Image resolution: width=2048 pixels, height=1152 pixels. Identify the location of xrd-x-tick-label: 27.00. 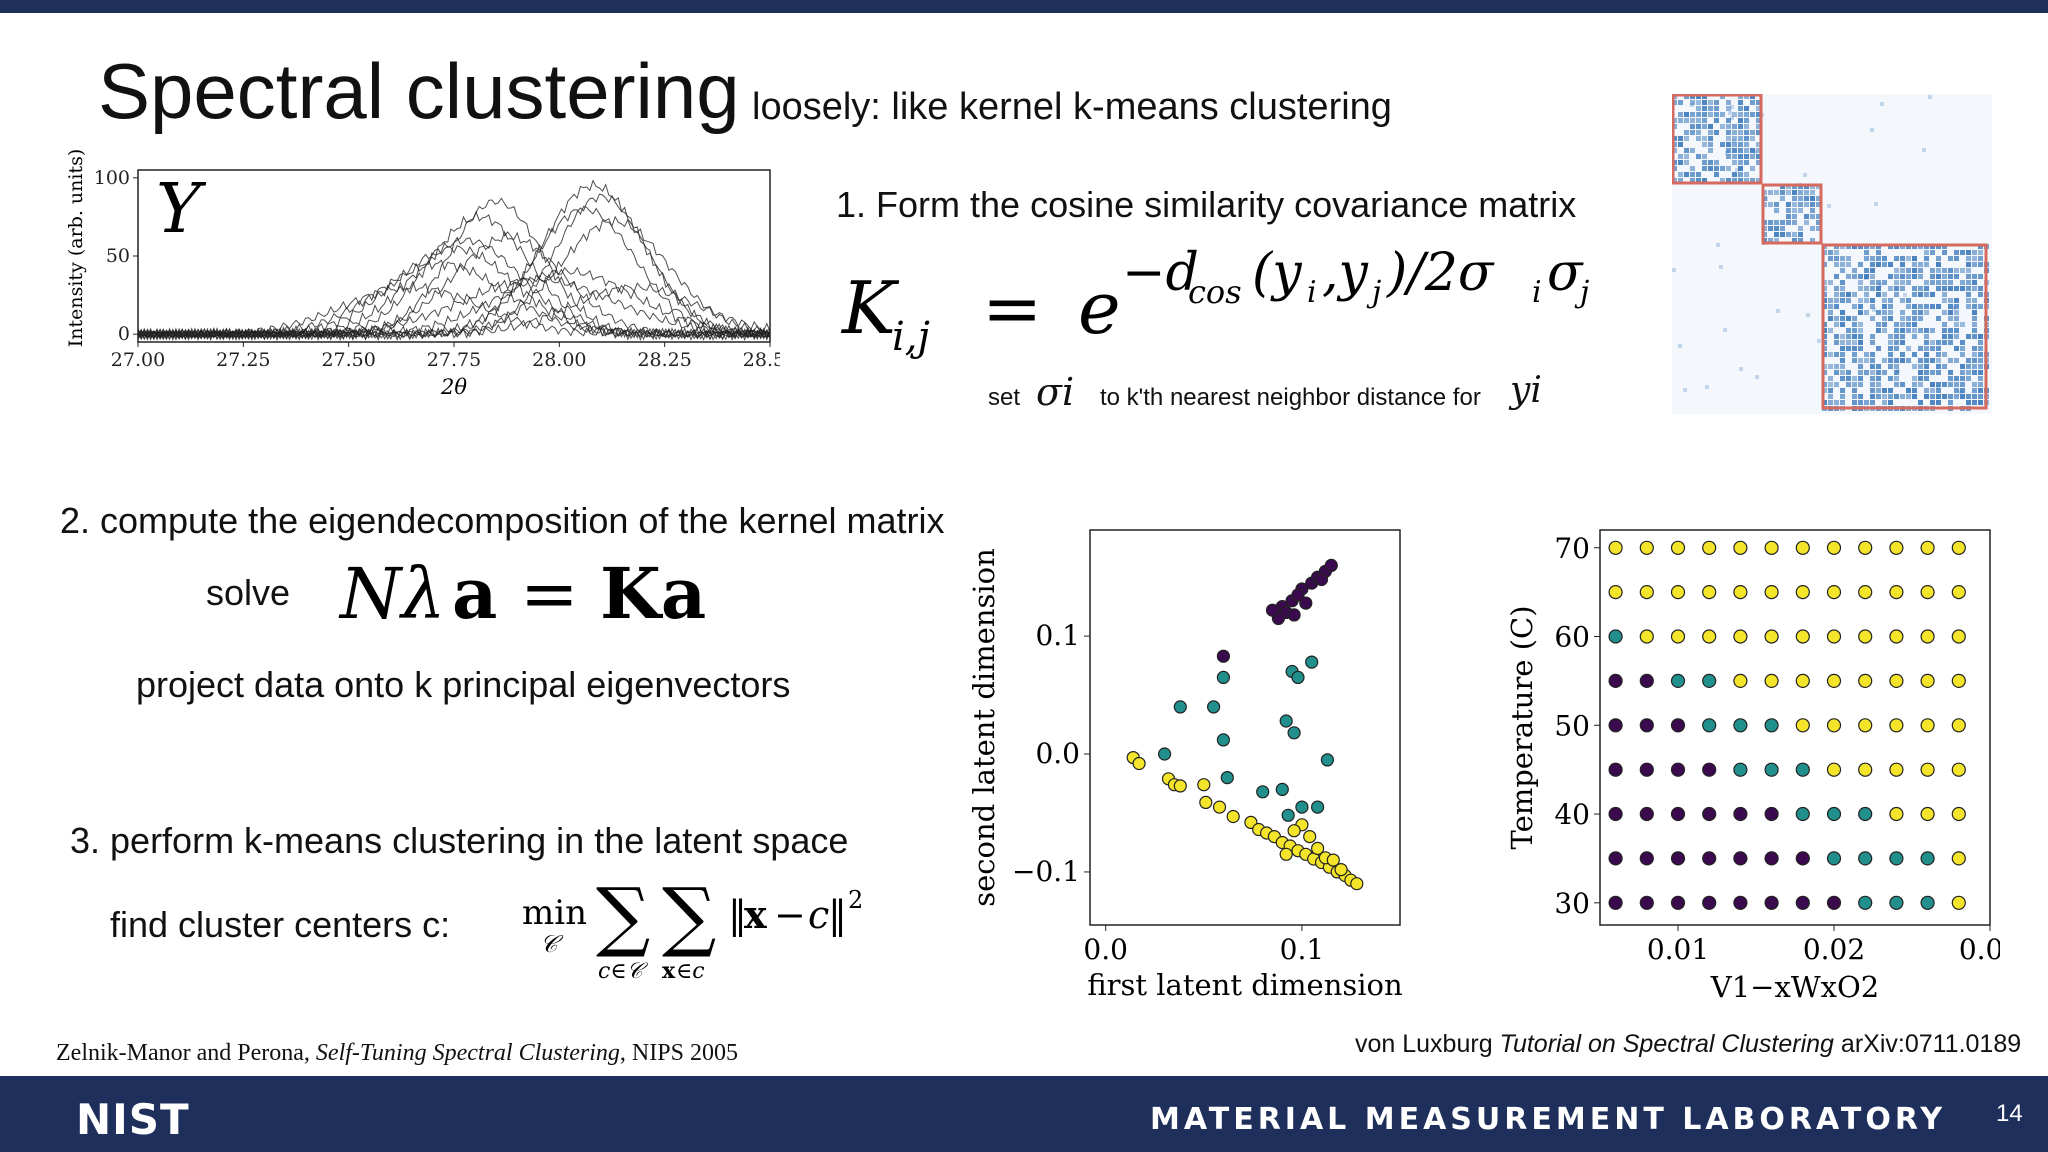
(138, 360).